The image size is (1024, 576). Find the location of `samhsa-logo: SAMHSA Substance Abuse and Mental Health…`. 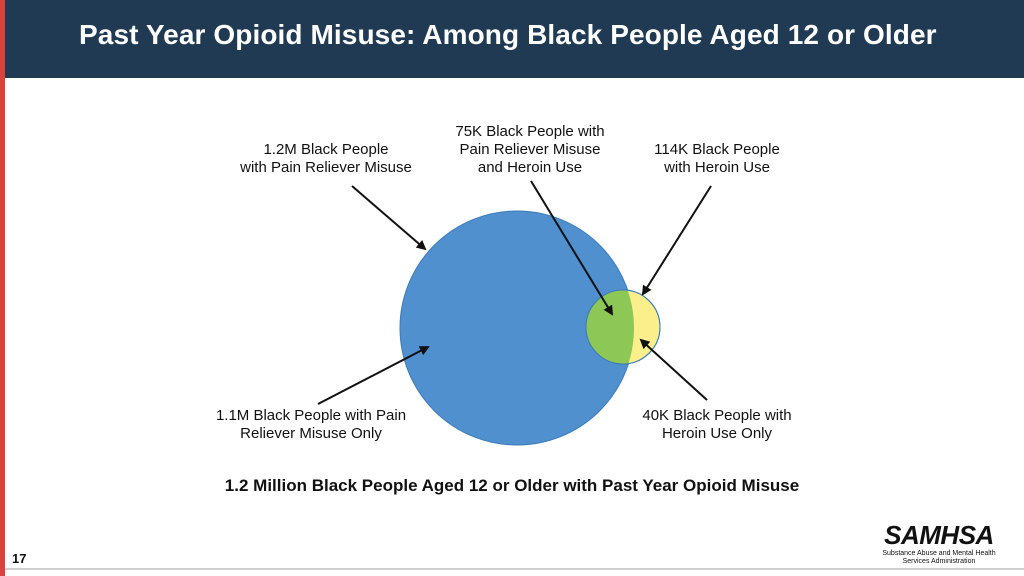

samhsa-logo: SAMHSA Substance Abuse and Mental Health… is located at coordinates (939, 545).